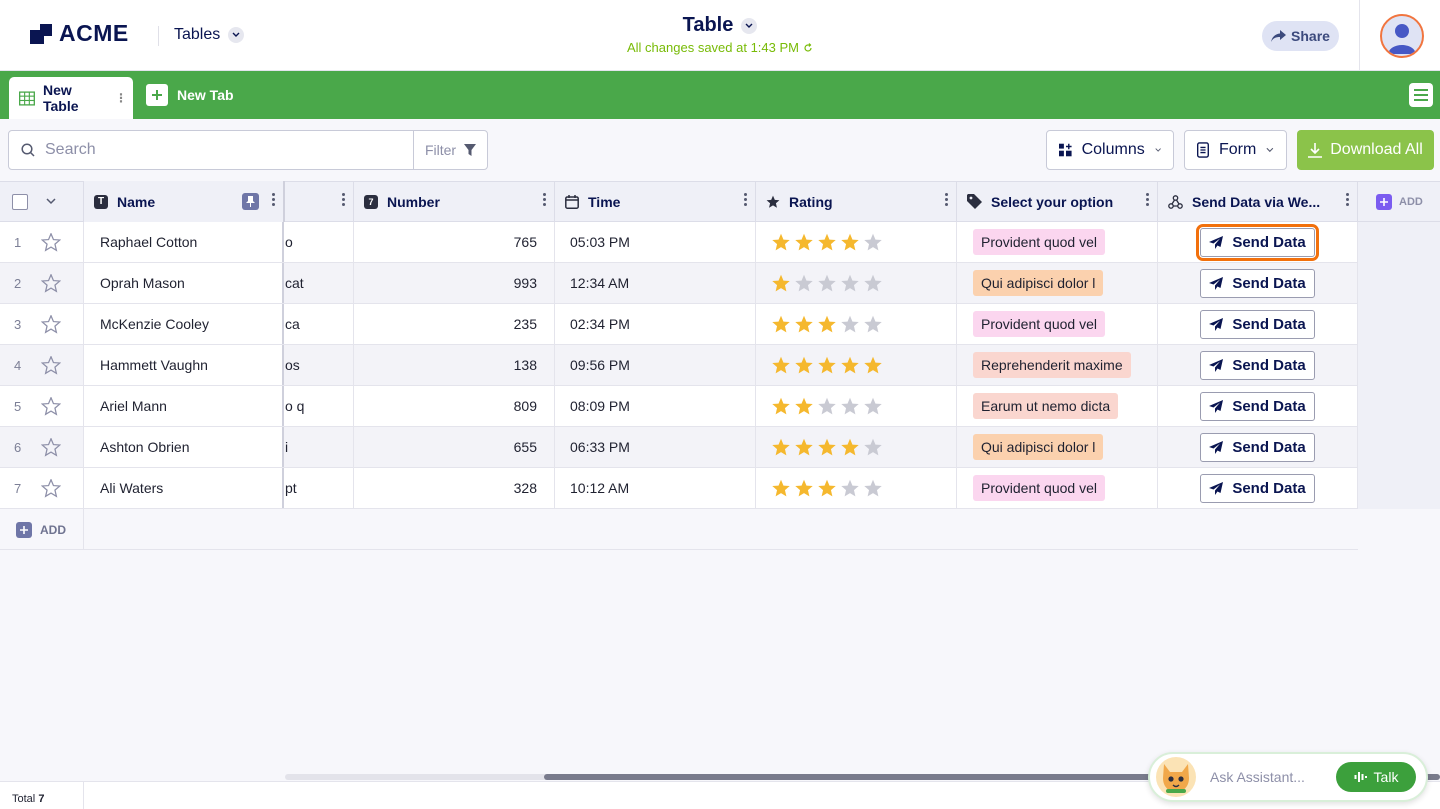 This screenshot has height=809, width=1440. Describe the element at coordinates (655, 201) in the screenshot. I see `column-header-time: Time` at that location.